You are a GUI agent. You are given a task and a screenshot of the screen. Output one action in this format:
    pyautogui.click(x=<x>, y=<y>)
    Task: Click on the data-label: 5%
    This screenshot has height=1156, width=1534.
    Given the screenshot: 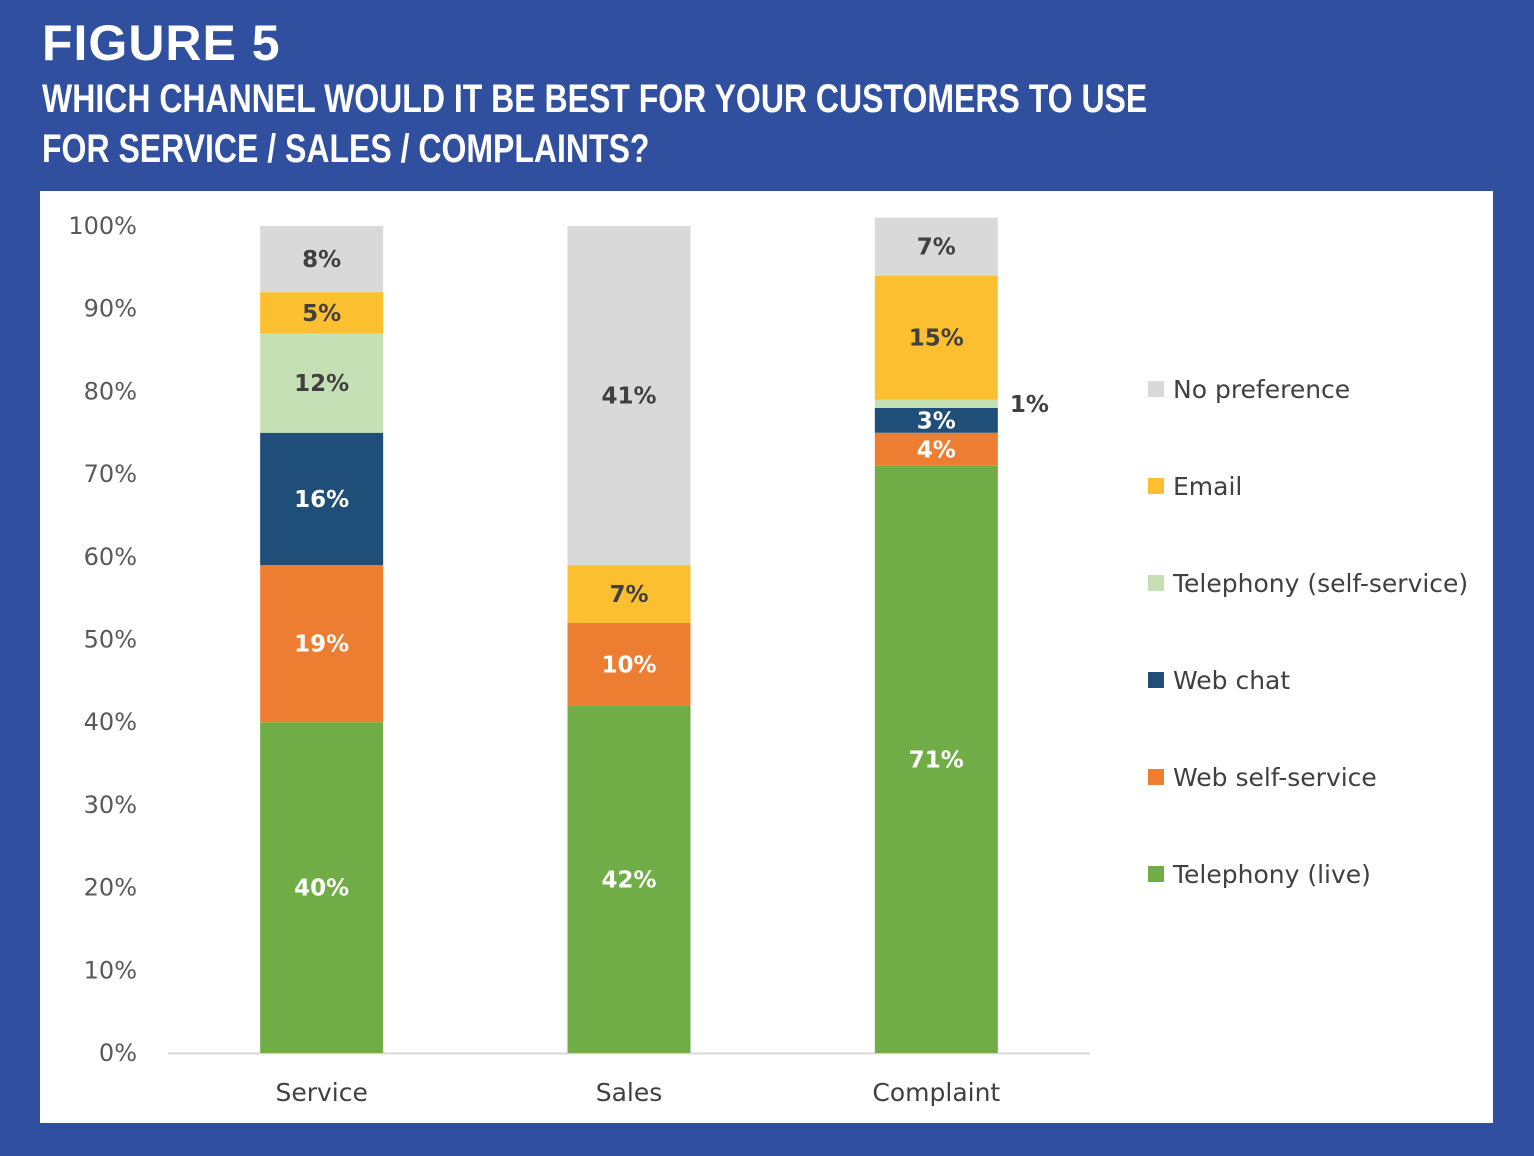 What is the action you would take?
    pyautogui.click(x=321, y=314)
    